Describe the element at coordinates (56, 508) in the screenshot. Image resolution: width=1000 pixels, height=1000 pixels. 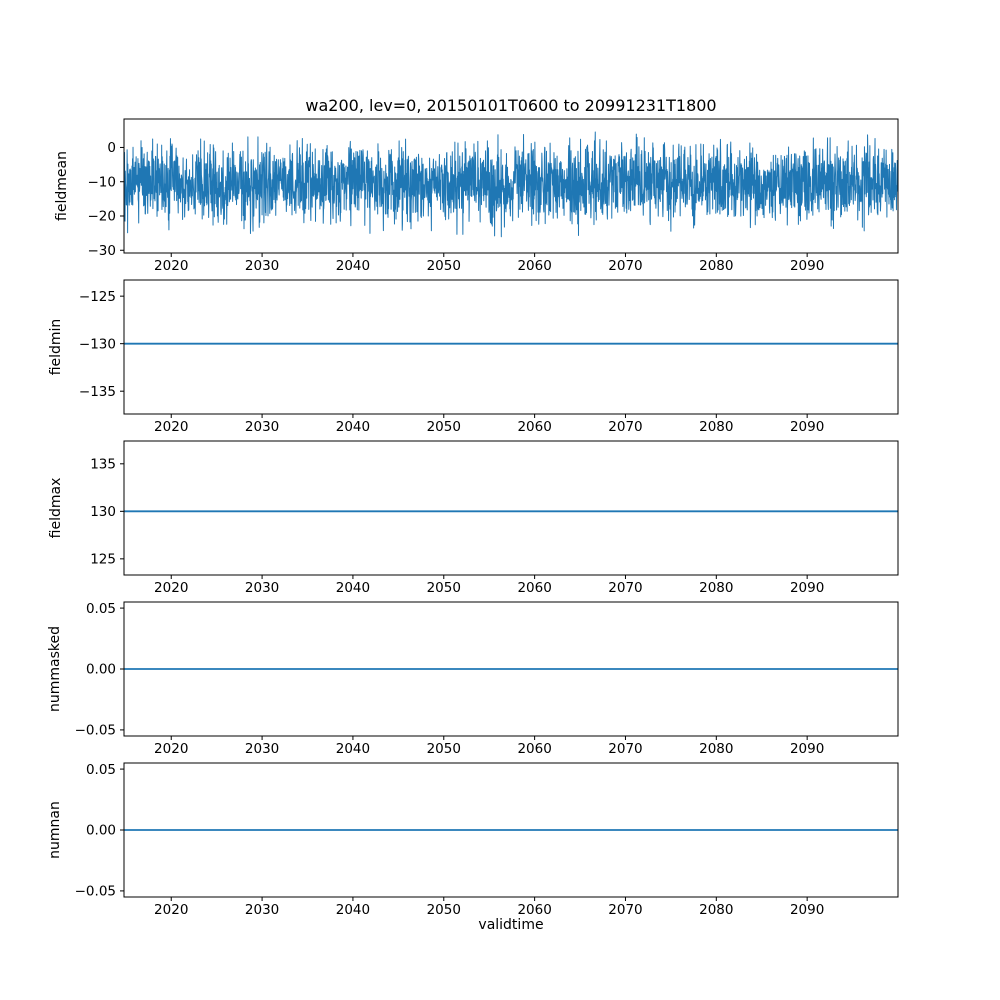
I see `y-axis-label-fieldmax: fieldmax` at that location.